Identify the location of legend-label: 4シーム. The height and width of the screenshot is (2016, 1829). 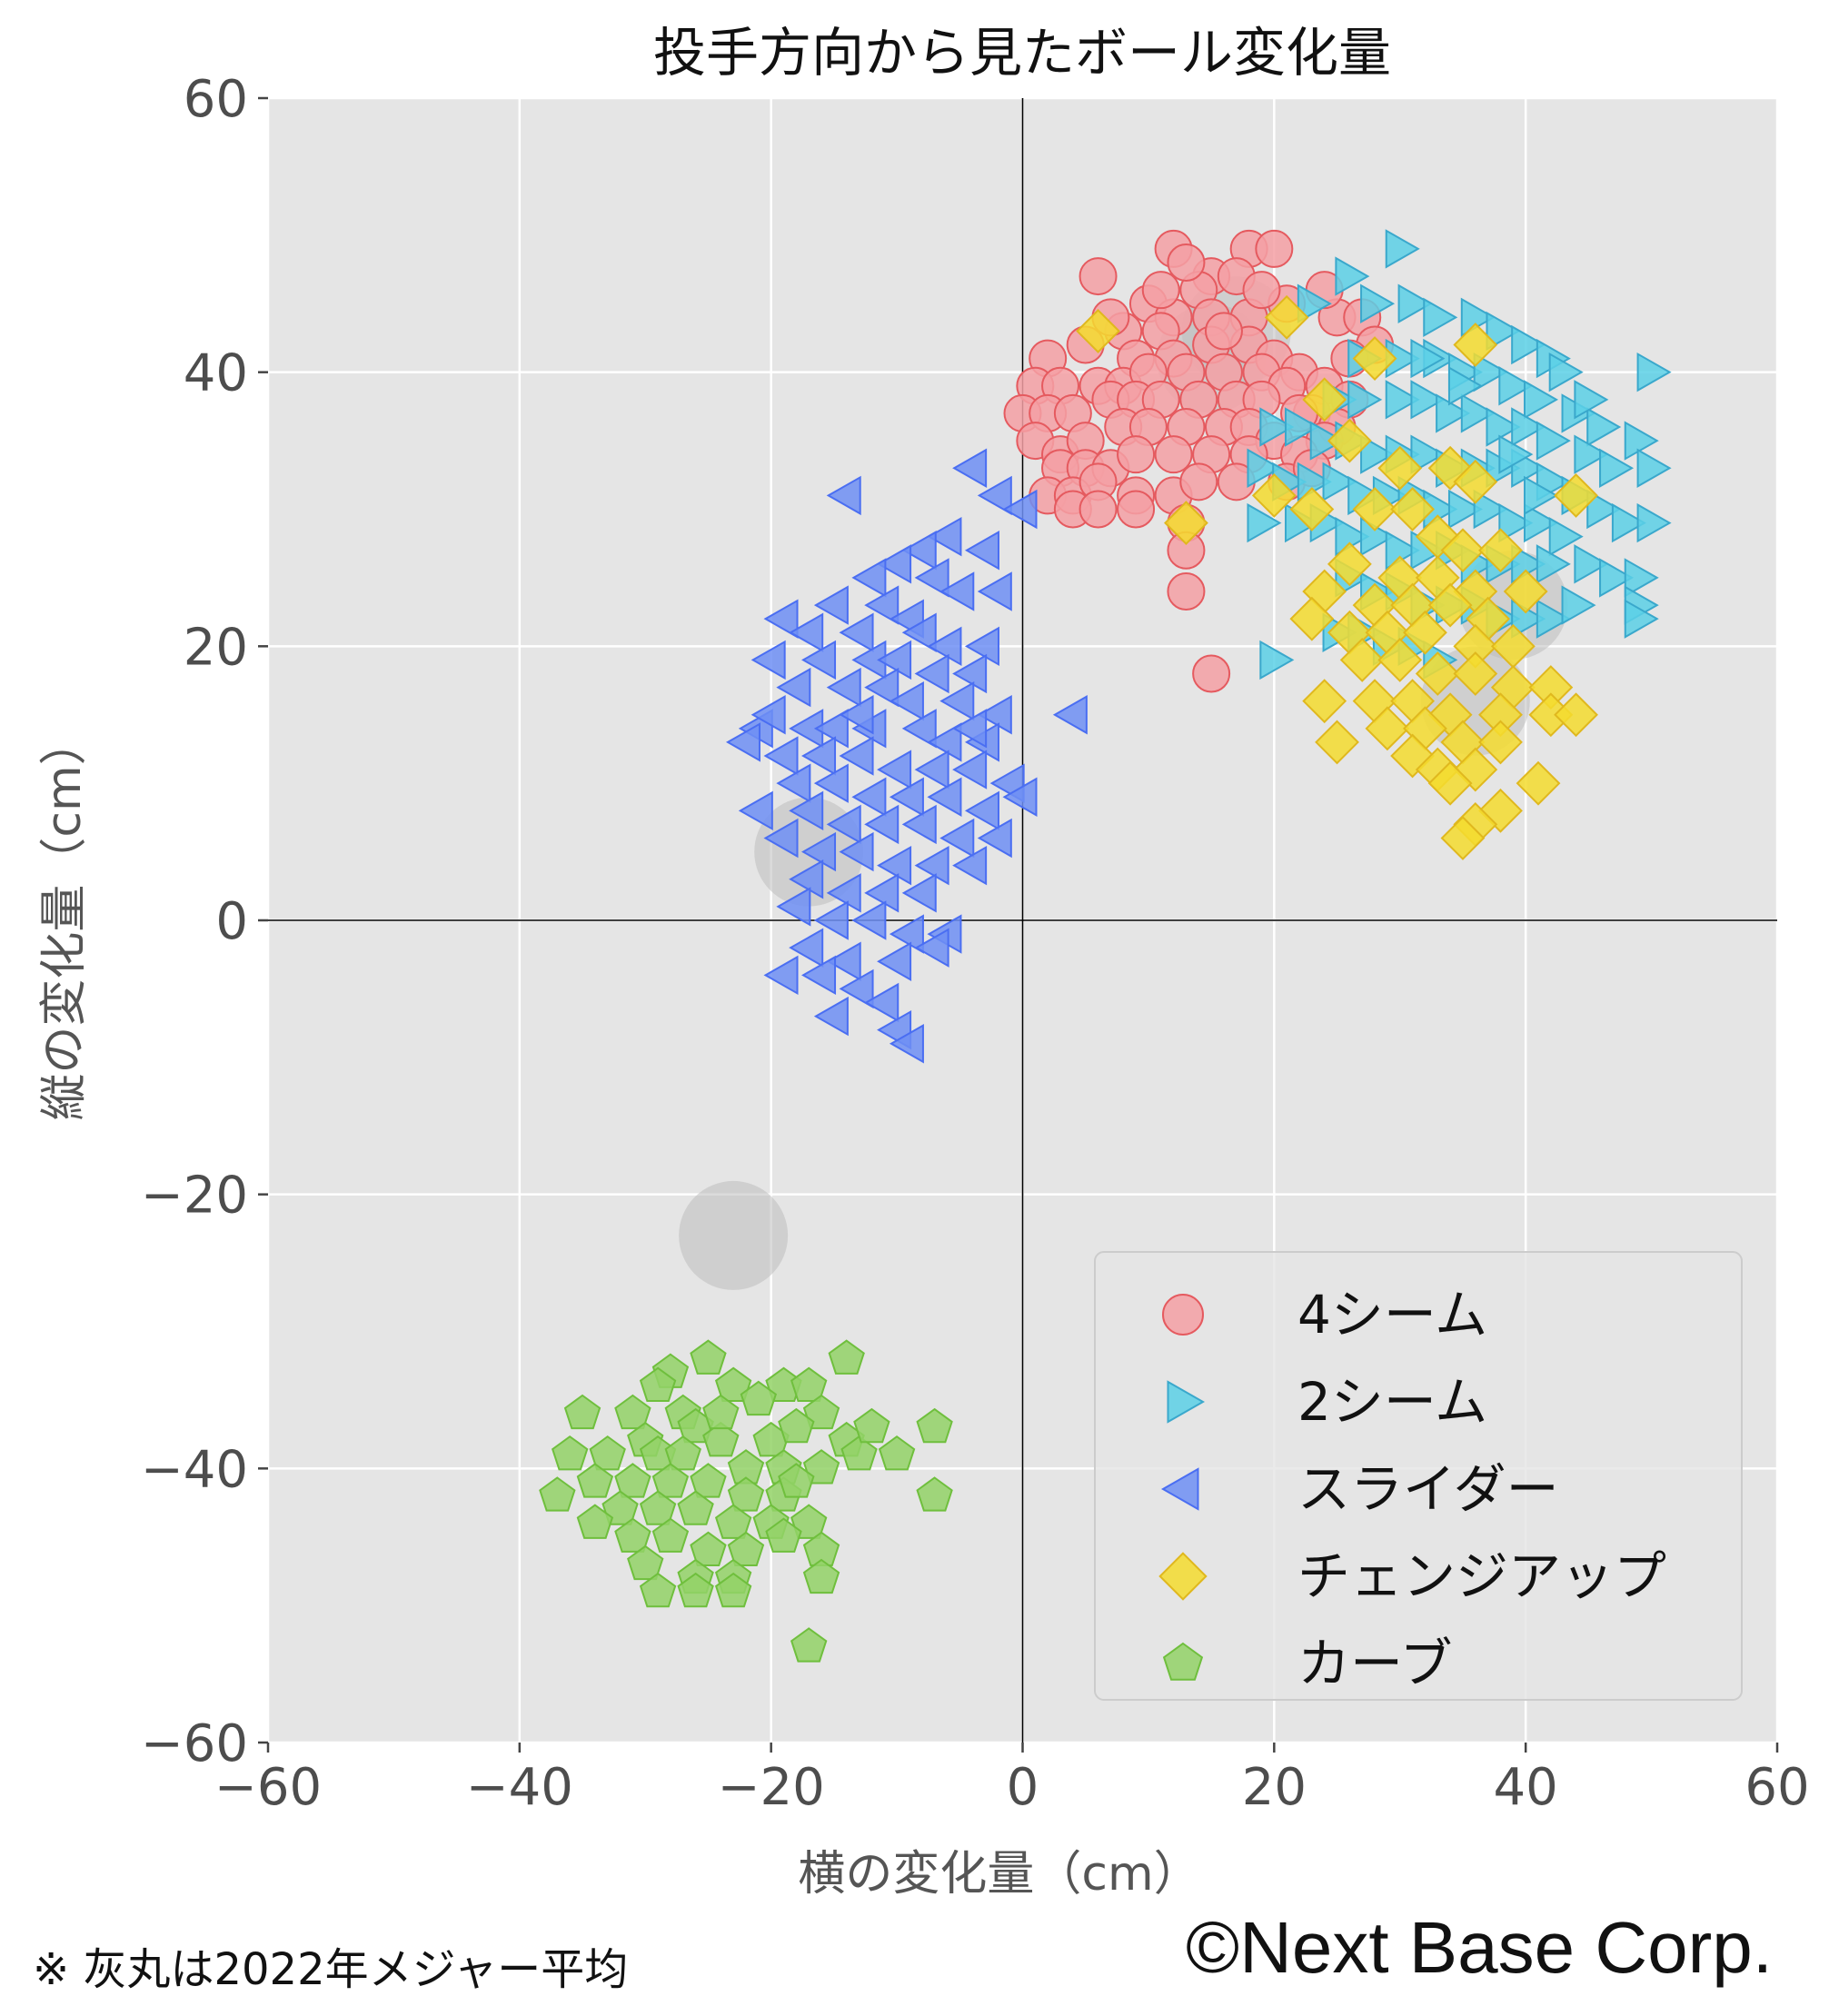
(1392, 1315).